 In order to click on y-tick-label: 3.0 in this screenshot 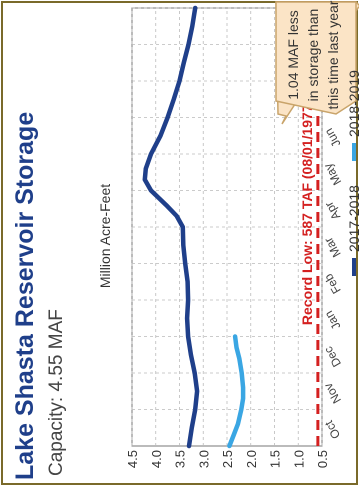, I will do `click(203, 459)`.